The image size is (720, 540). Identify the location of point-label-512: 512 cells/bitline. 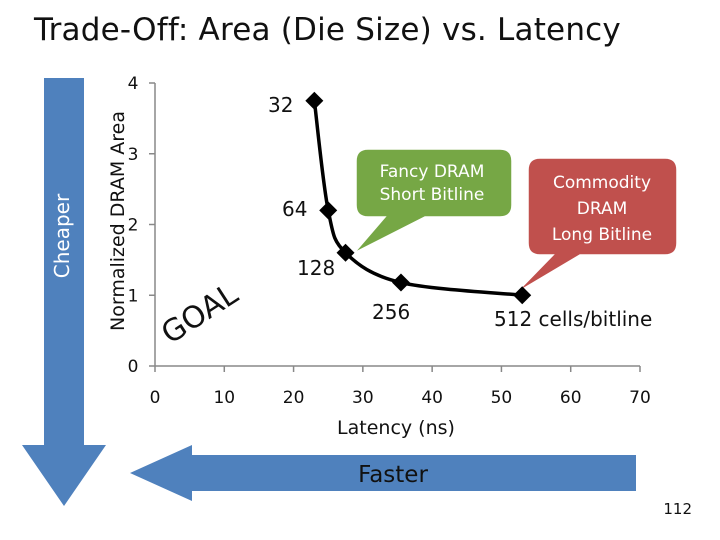
(573, 319).